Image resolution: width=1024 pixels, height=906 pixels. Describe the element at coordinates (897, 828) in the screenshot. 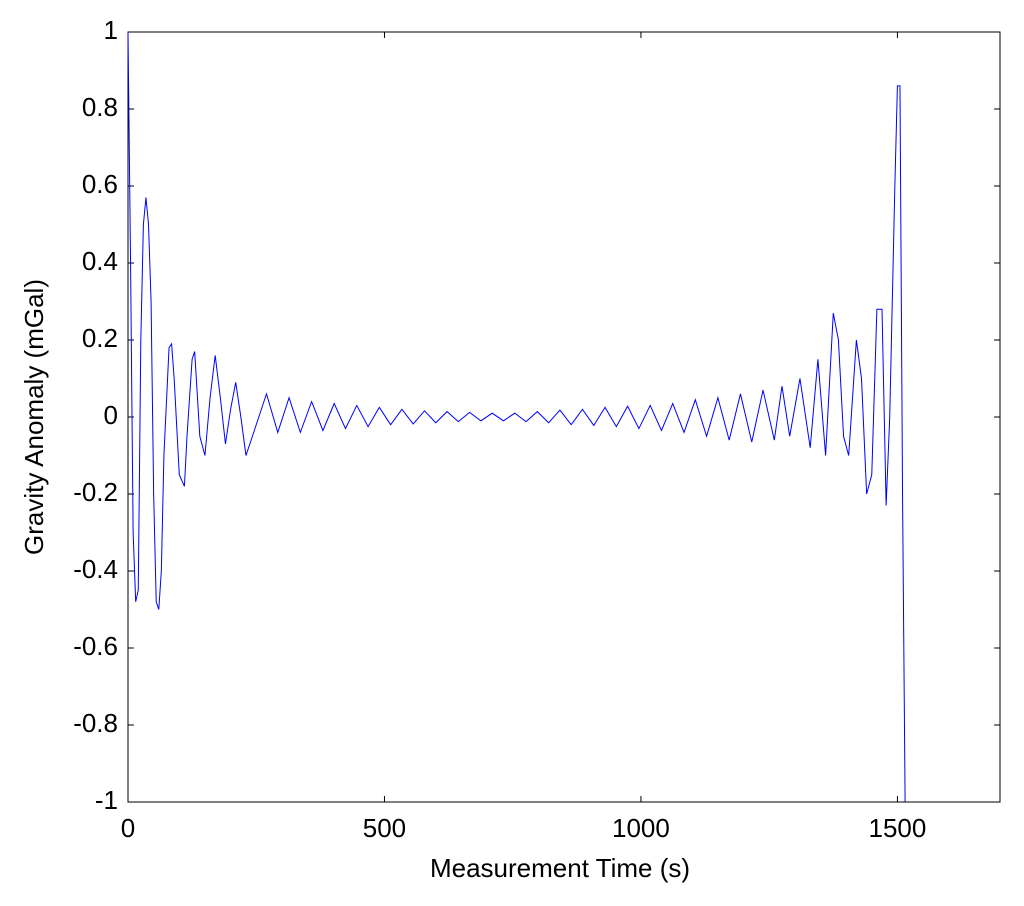

I see `x-tick-label: 1500` at that location.